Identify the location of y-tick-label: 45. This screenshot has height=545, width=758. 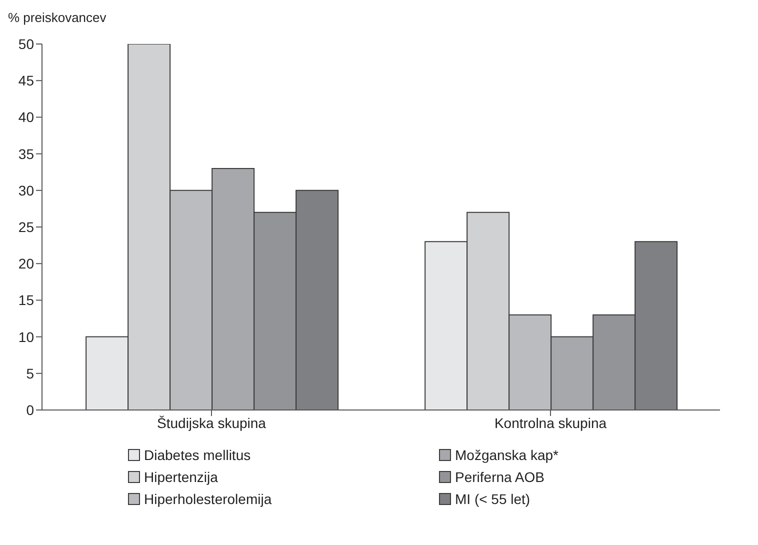
(26, 80).